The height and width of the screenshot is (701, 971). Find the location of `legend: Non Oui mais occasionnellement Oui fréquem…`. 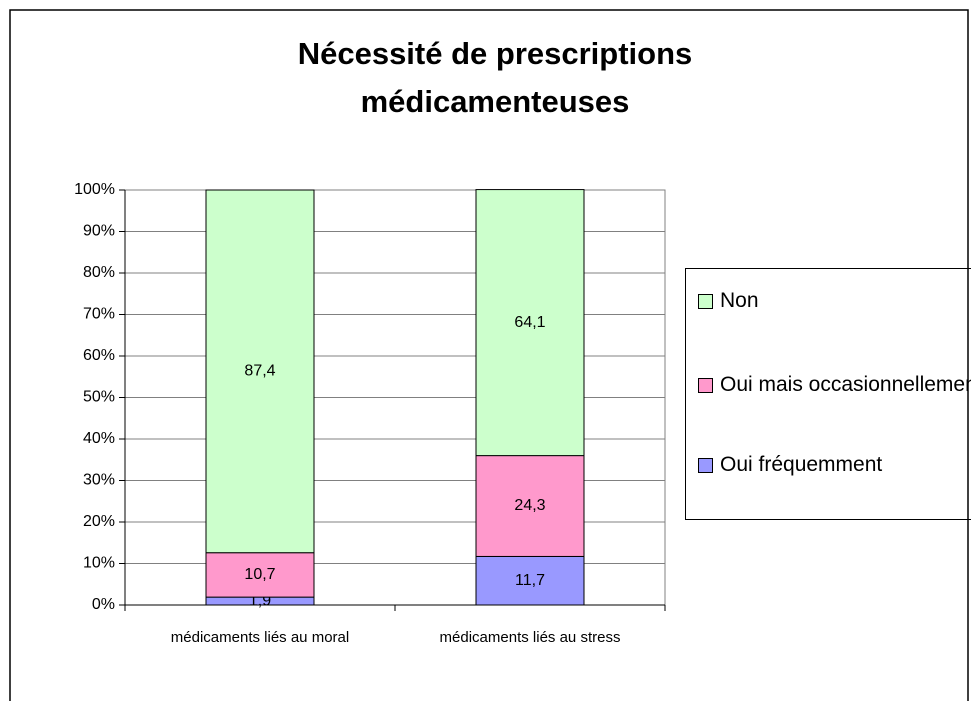

legend: Non Oui mais occasionnellement Oui fréquem… is located at coordinates (828, 394).